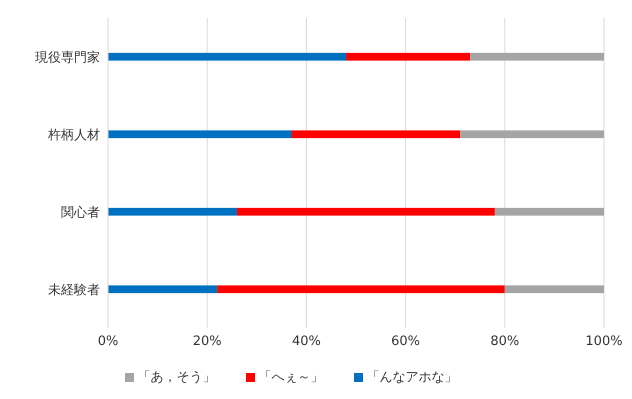  I want to click on legend-label: 「へぇ～」, so click(291, 377).